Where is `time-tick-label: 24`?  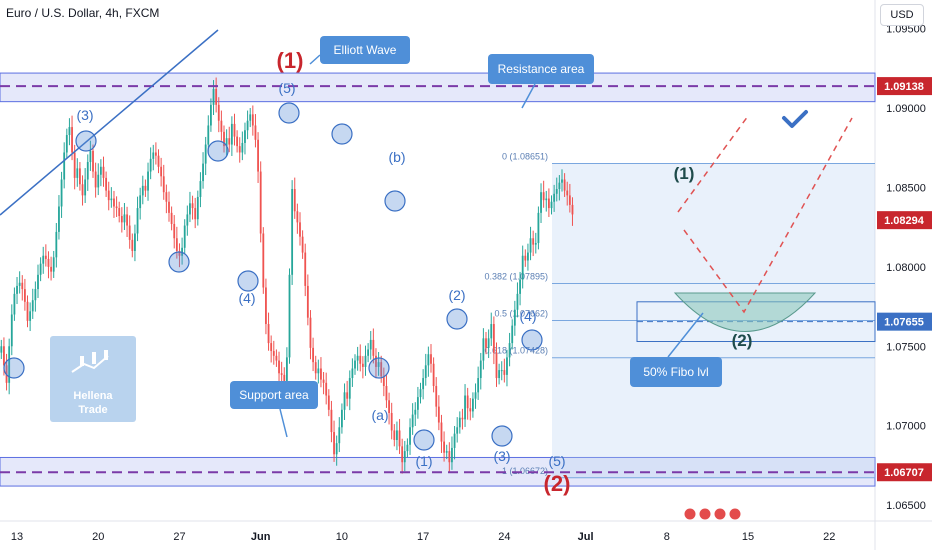
time-tick-label: 24 is located at coordinates (504, 537).